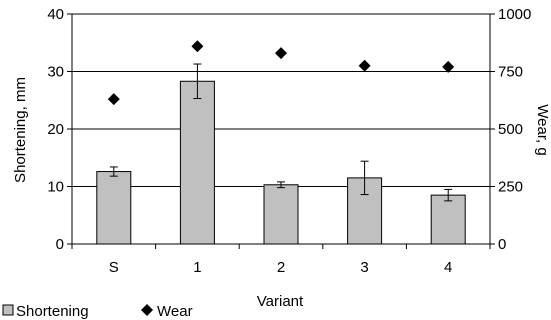 The height and width of the screenshot is (320, 551). I want to click on y-tick-label: 30, so click(55, 72).